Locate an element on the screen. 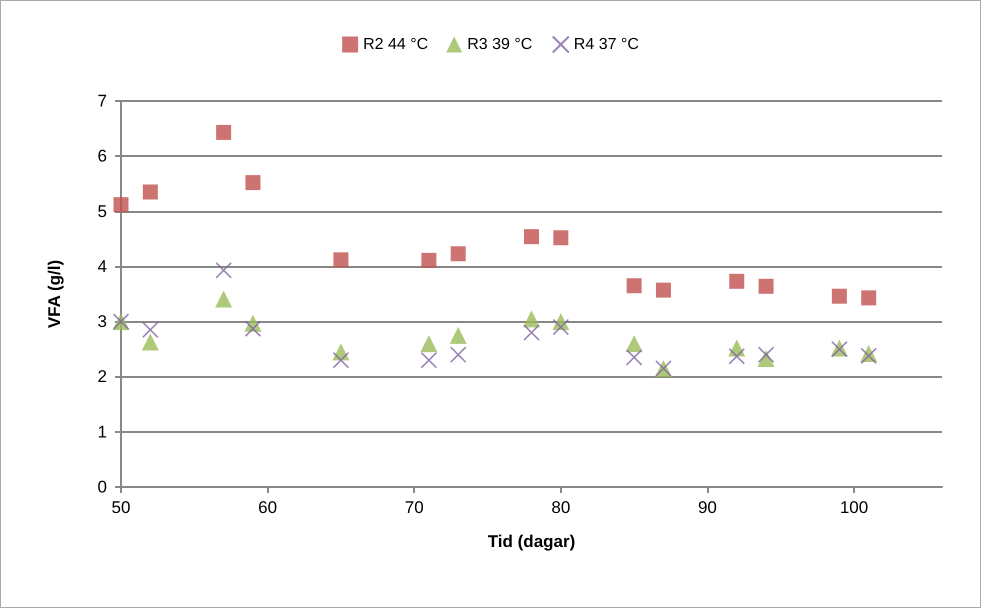  y-tick-label: 3 is located at coordinates (102, 322).